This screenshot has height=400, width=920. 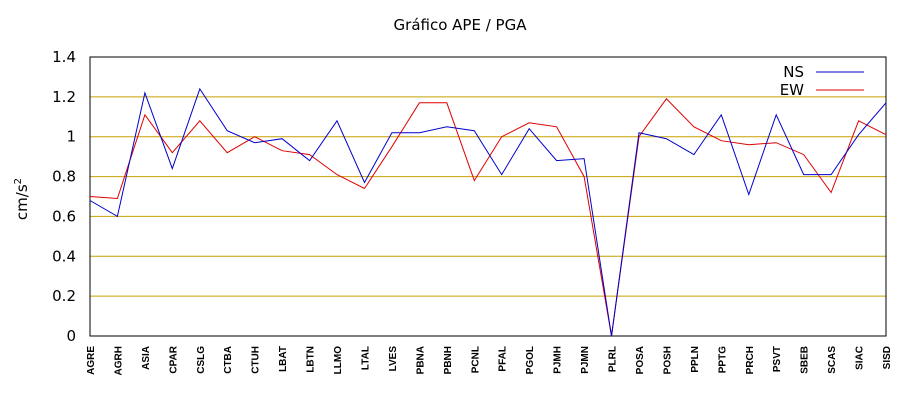 I want to click on y-tick-label: 1.4, so click(x=64, y=57).